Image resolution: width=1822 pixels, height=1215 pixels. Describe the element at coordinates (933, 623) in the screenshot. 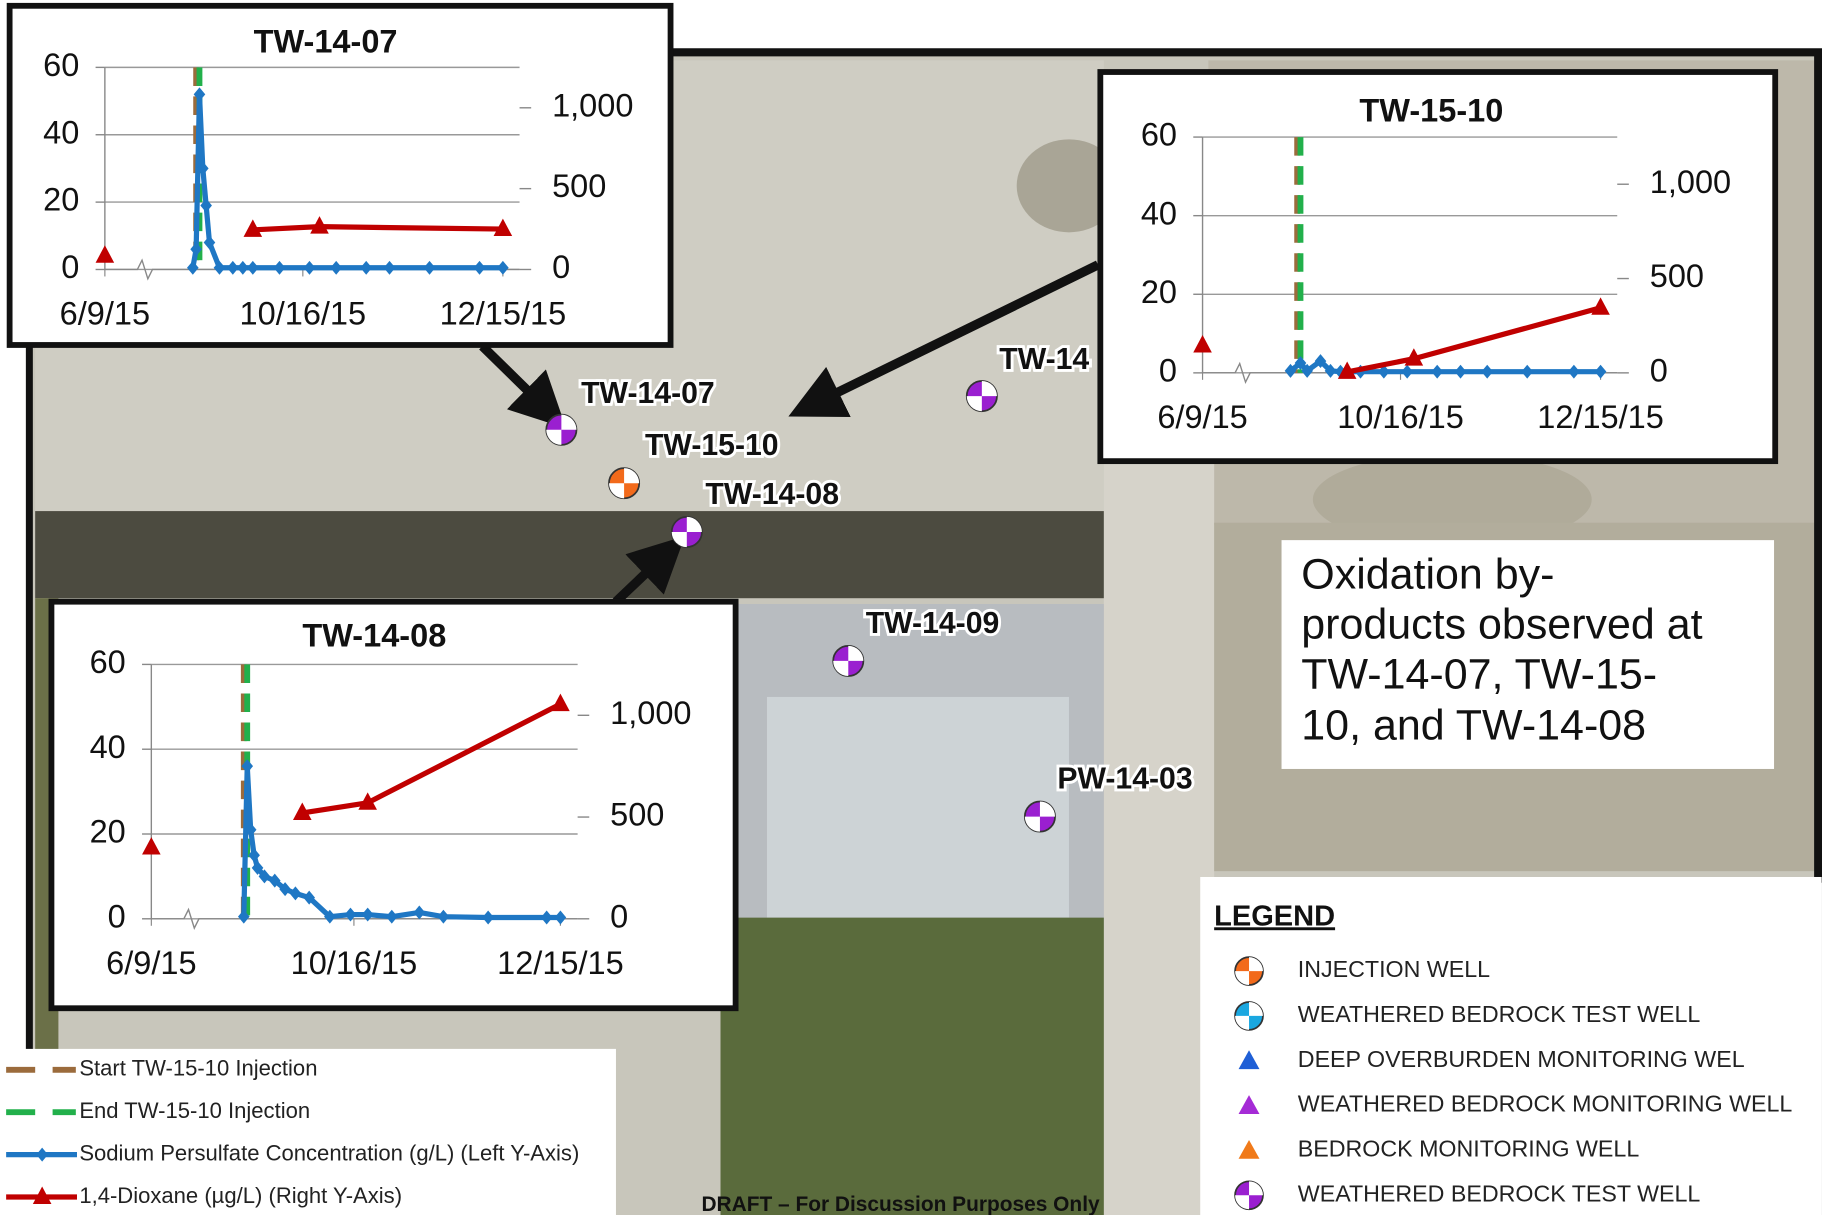

I see `well-label: TW-14-09` at that location.